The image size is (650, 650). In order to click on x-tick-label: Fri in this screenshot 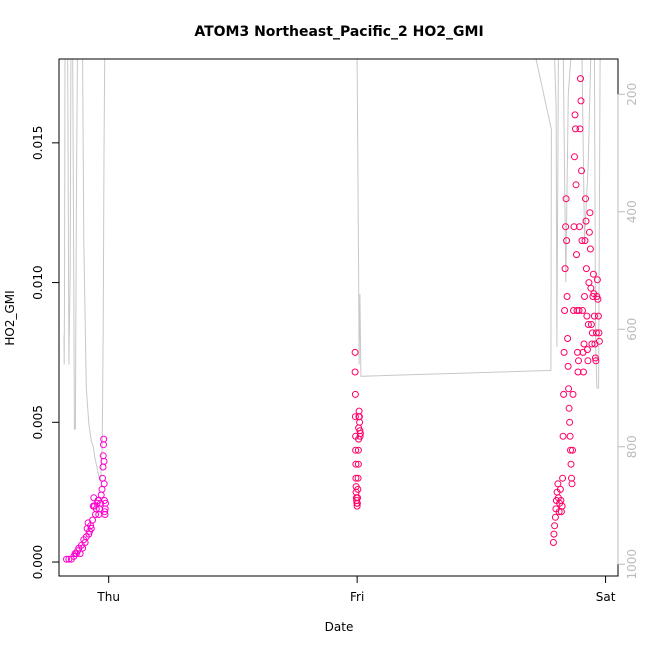, I will do `click(357, 597)`.